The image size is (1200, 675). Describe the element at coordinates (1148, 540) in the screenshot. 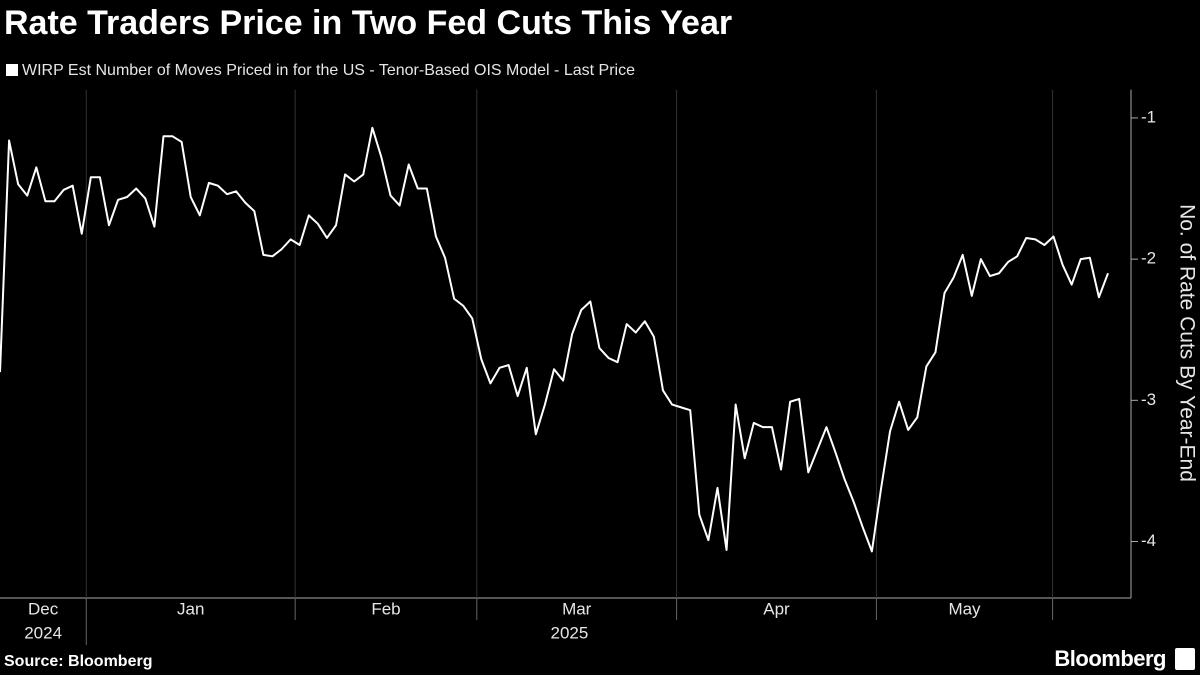

I see `y-tick-label: -4` at that location.